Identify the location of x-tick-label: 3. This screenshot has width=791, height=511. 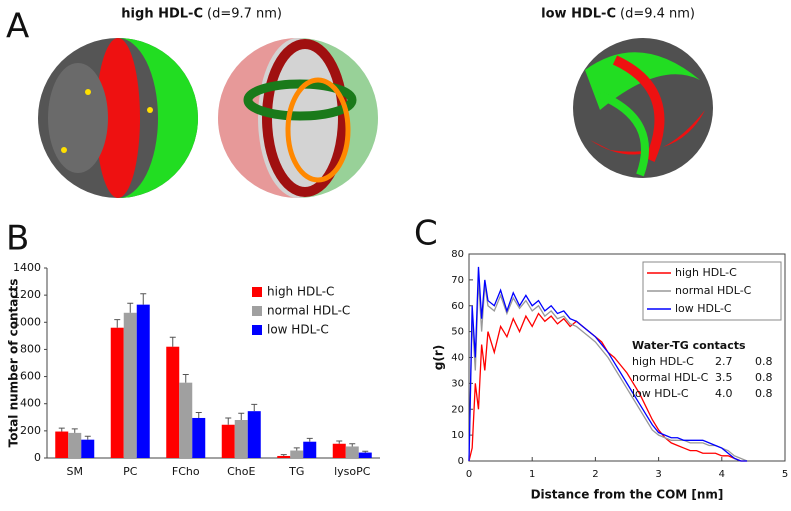
(658, 474).